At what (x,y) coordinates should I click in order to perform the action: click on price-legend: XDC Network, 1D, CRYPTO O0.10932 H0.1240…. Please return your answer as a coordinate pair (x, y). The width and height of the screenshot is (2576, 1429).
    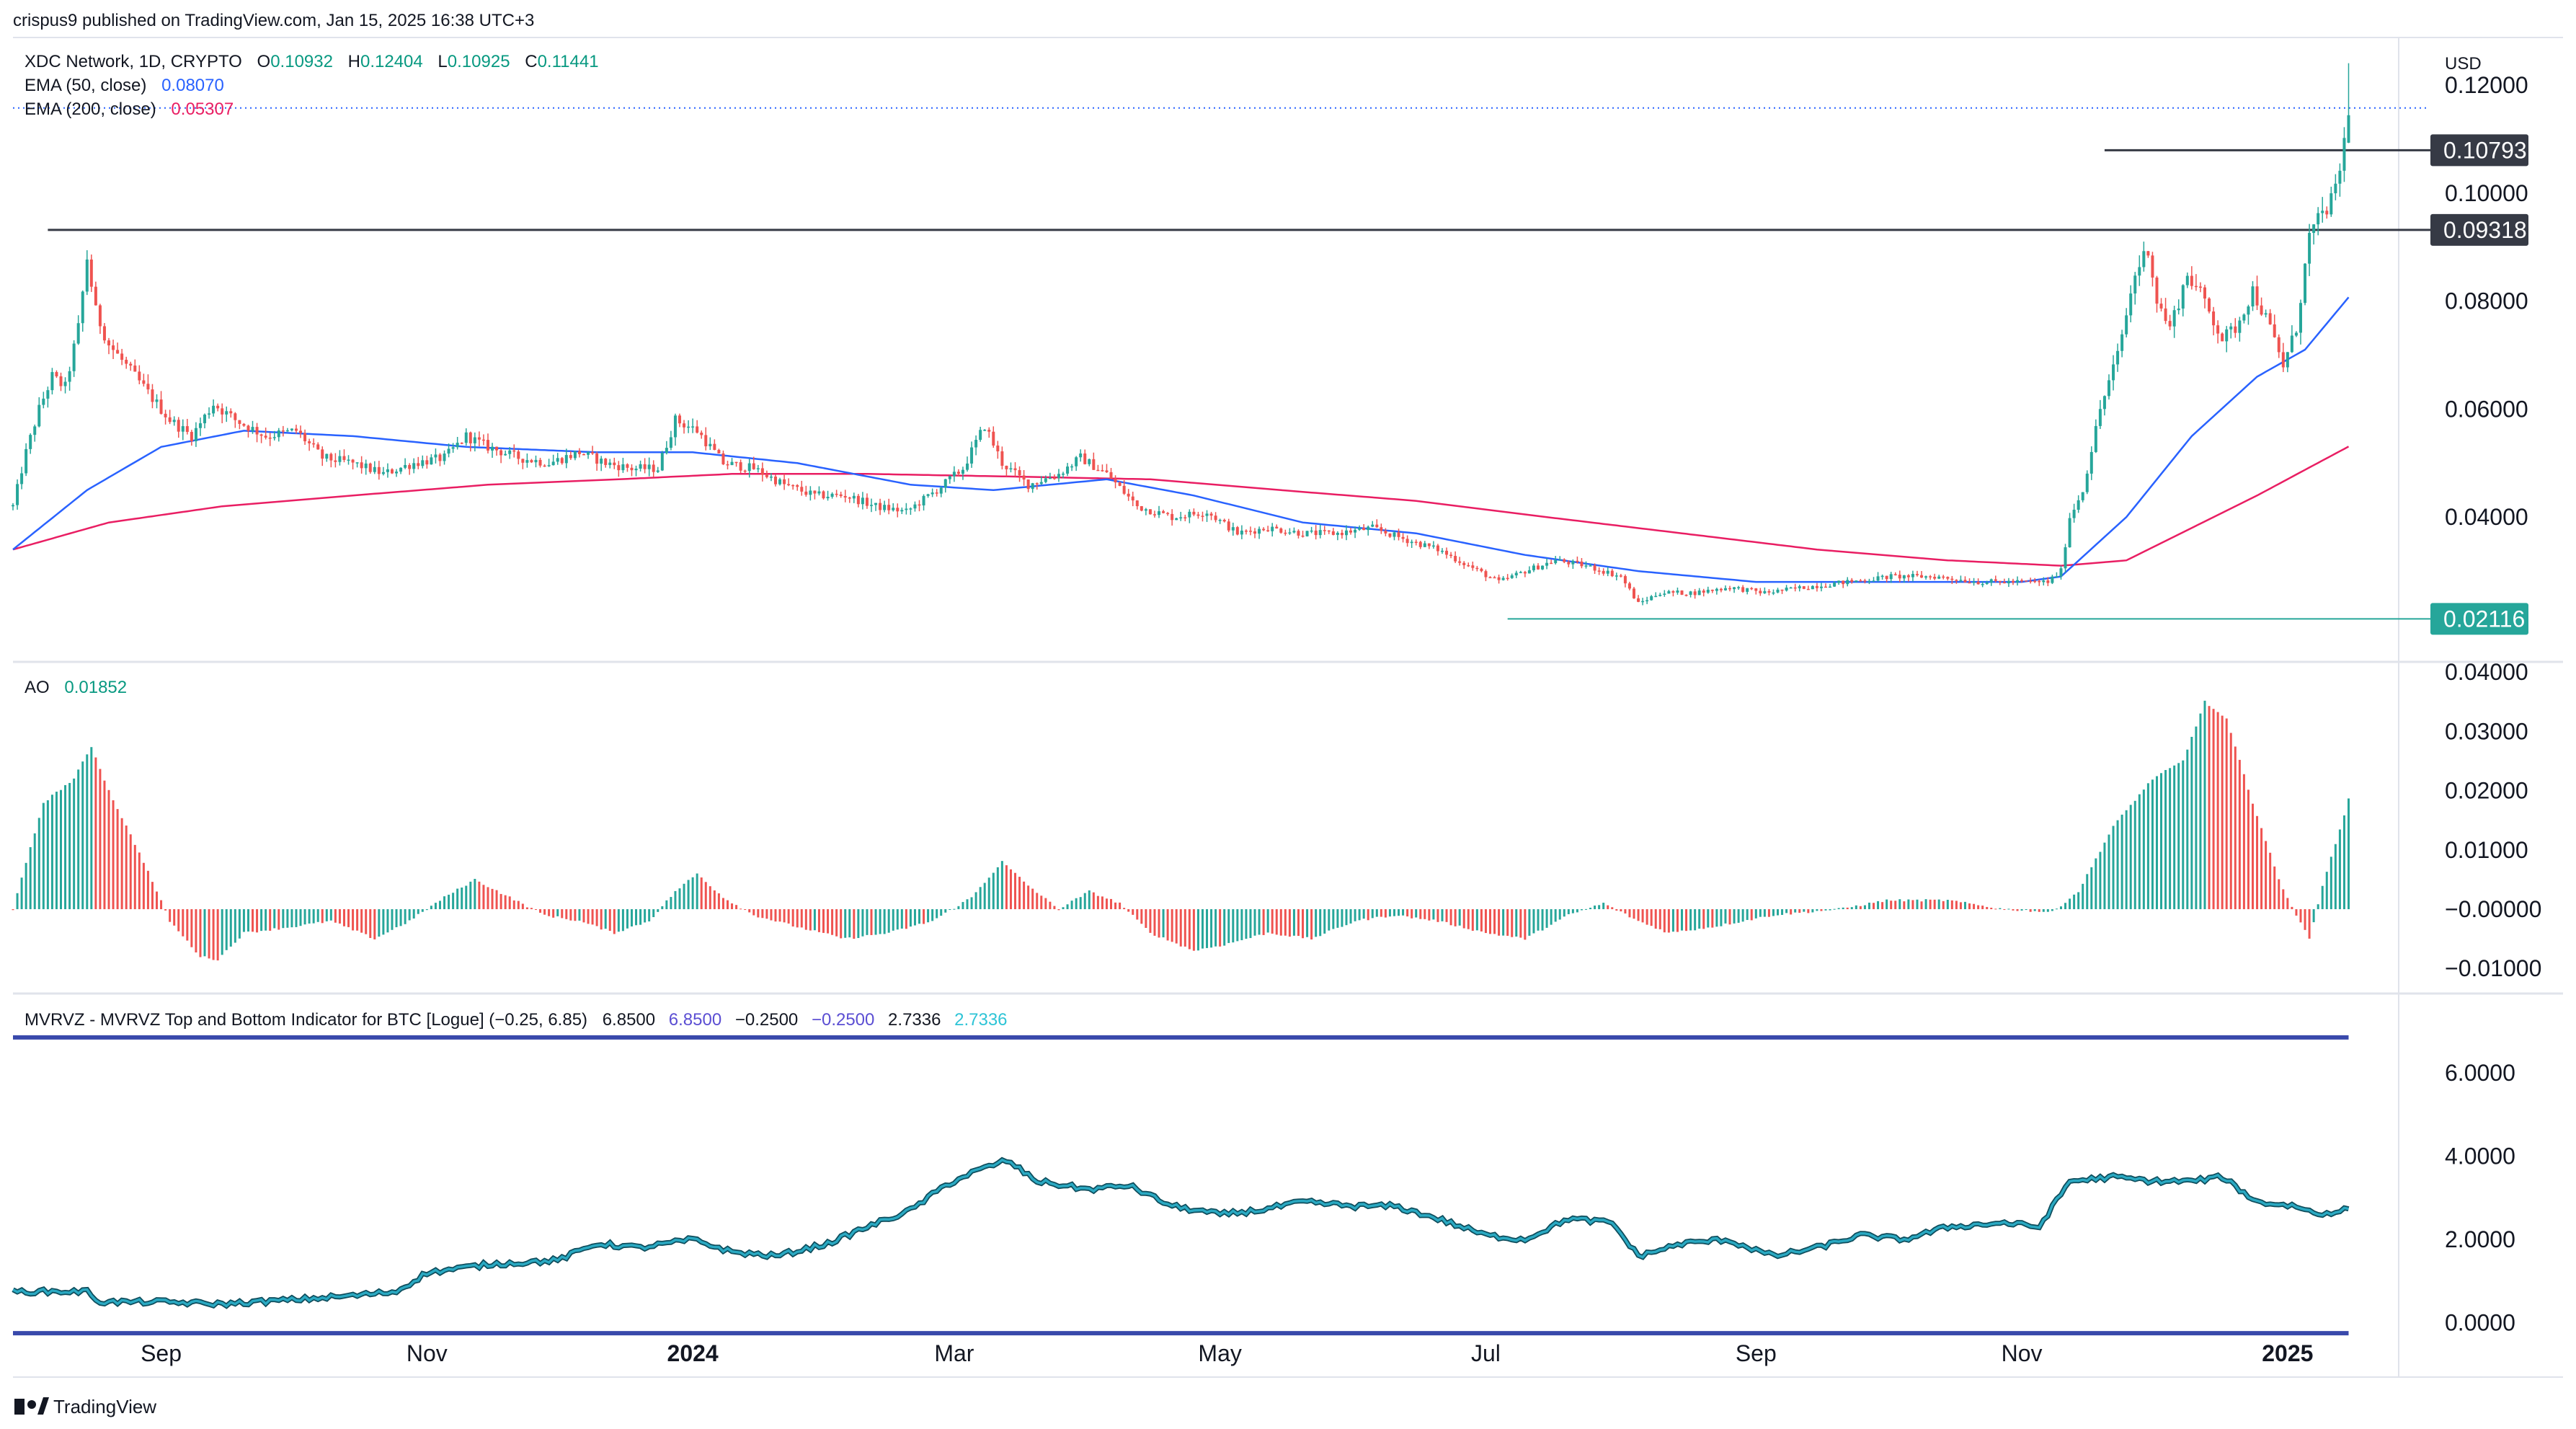
    Looking at the image, I should click on (312, 86).